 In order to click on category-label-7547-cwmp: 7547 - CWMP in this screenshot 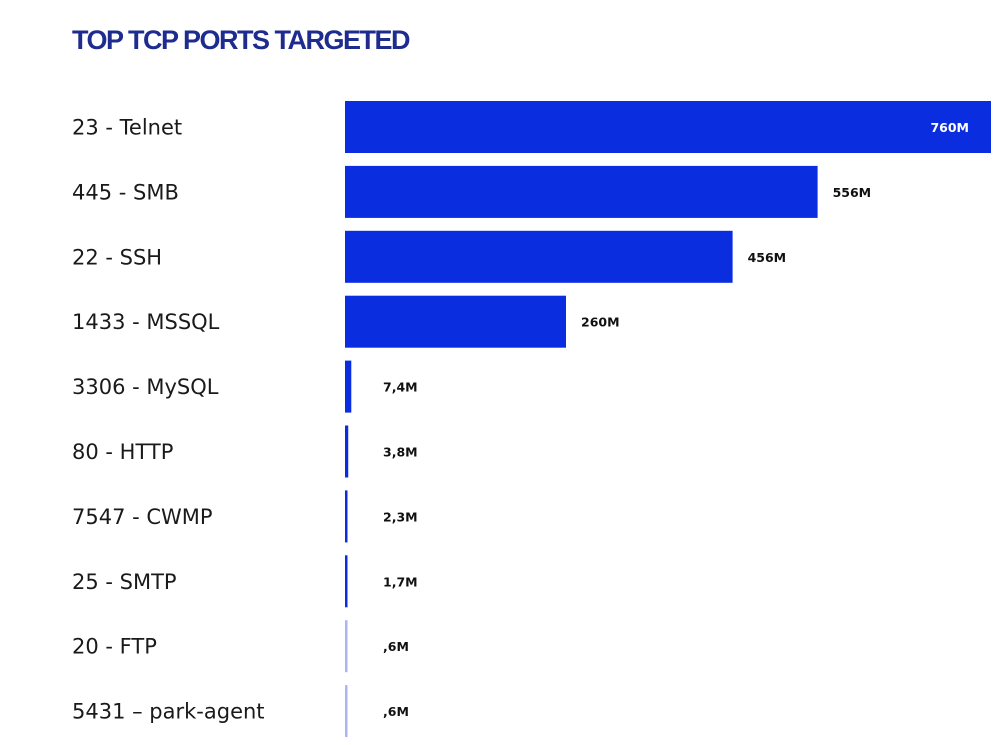, I will do `click(142, 517)`.